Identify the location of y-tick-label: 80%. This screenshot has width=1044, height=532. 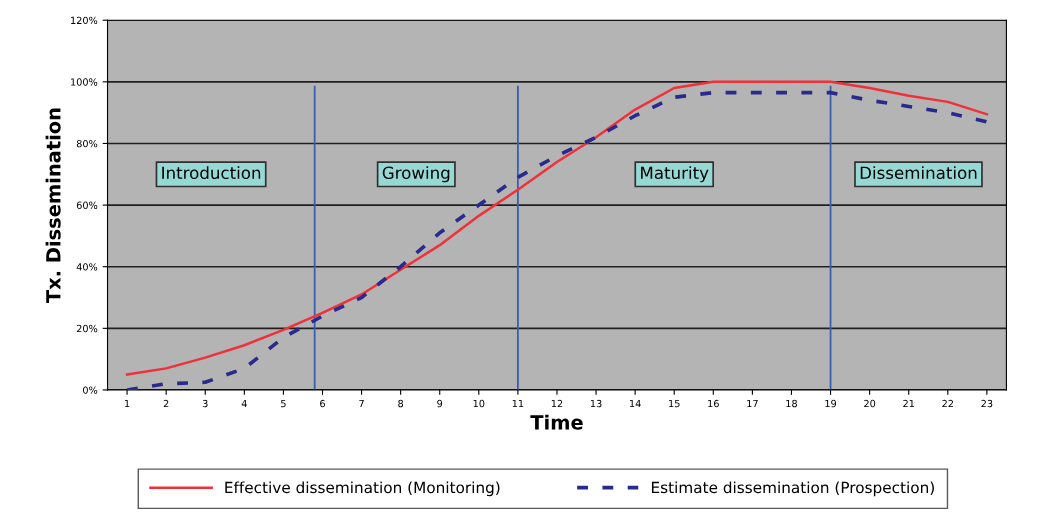
(87, 143).